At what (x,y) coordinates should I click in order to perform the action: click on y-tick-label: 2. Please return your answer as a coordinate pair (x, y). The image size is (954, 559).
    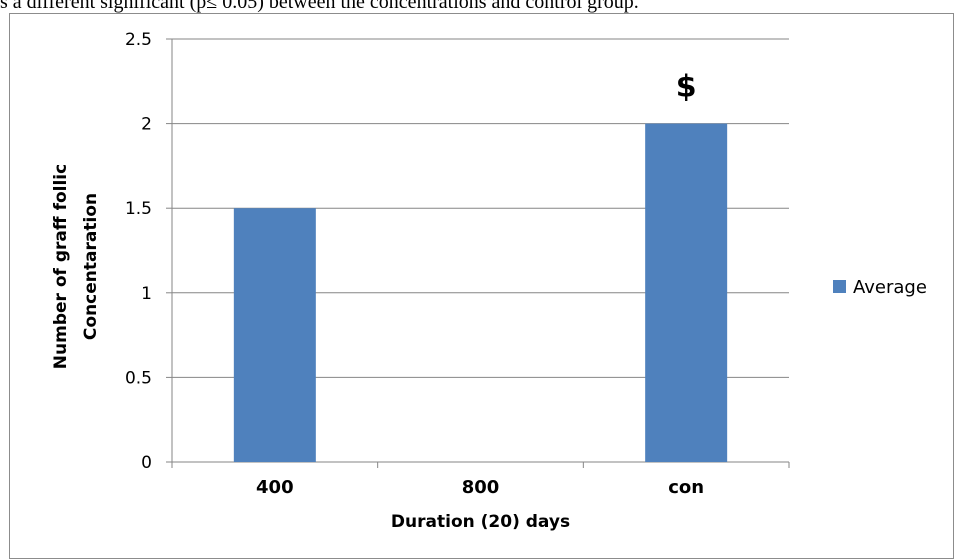
    Looking at the image, I should click on (146, 125).